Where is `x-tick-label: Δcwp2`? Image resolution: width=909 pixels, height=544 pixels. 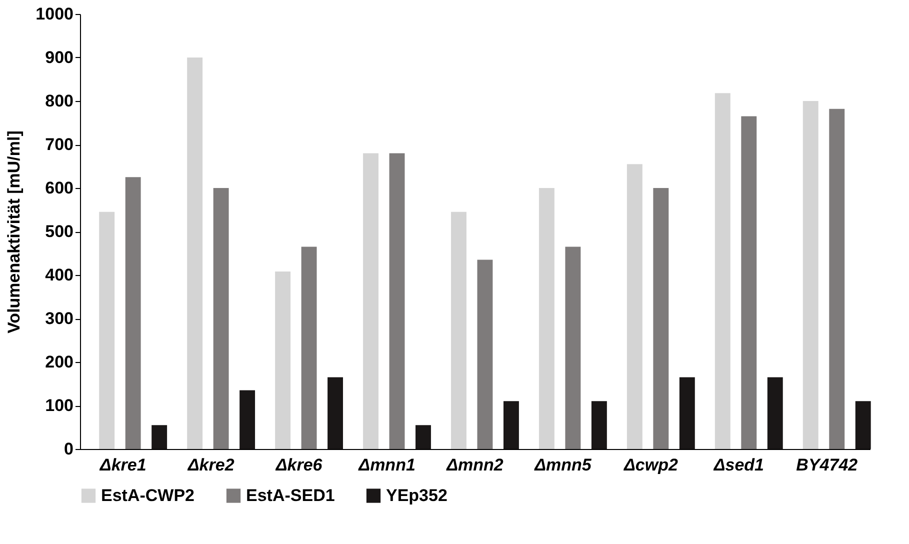
x-tick-label: Δcwp2 is located at coordinates (650, 465).